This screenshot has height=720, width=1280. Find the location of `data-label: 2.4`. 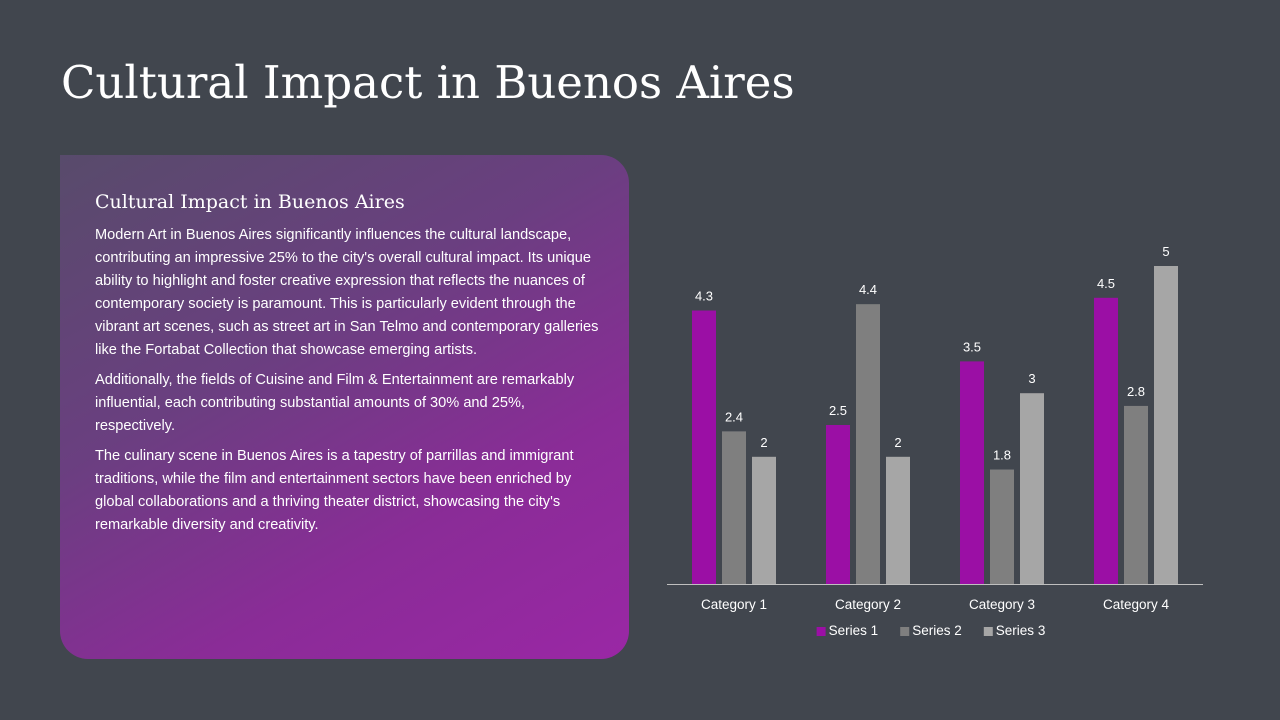

data-label: 2.4 is located at coordinates (734, 416).